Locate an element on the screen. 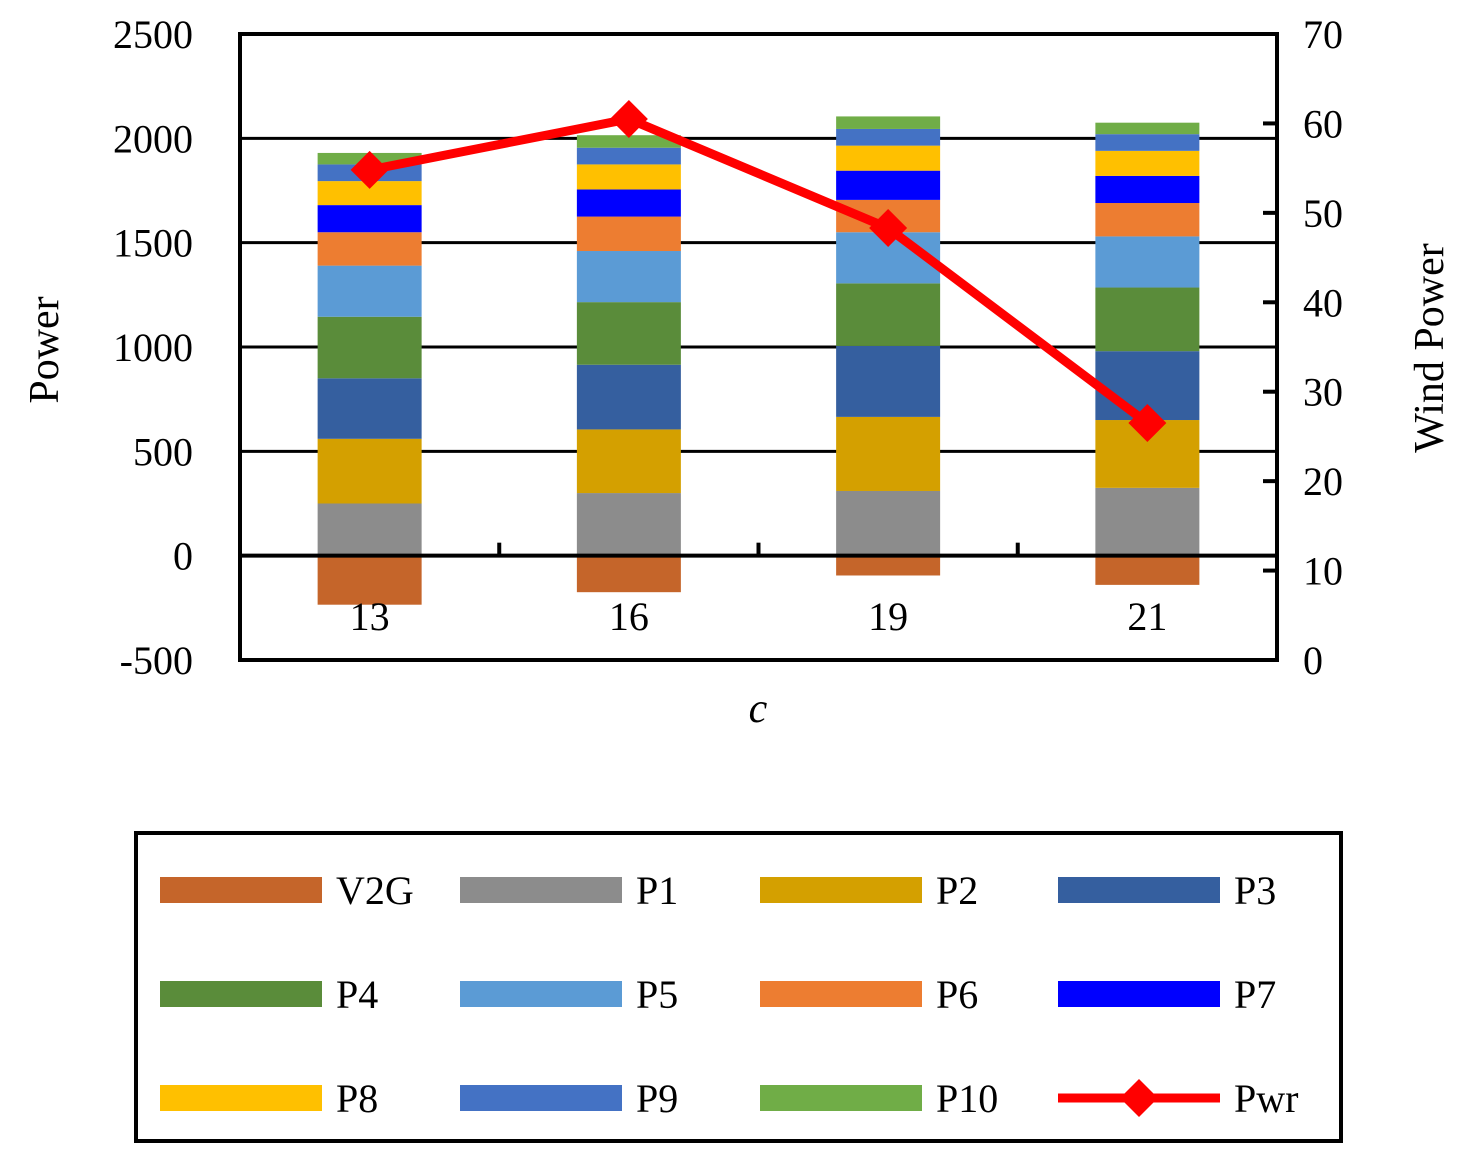  y2-axis-title: Wind Power is located at coordinates (1430, 347).